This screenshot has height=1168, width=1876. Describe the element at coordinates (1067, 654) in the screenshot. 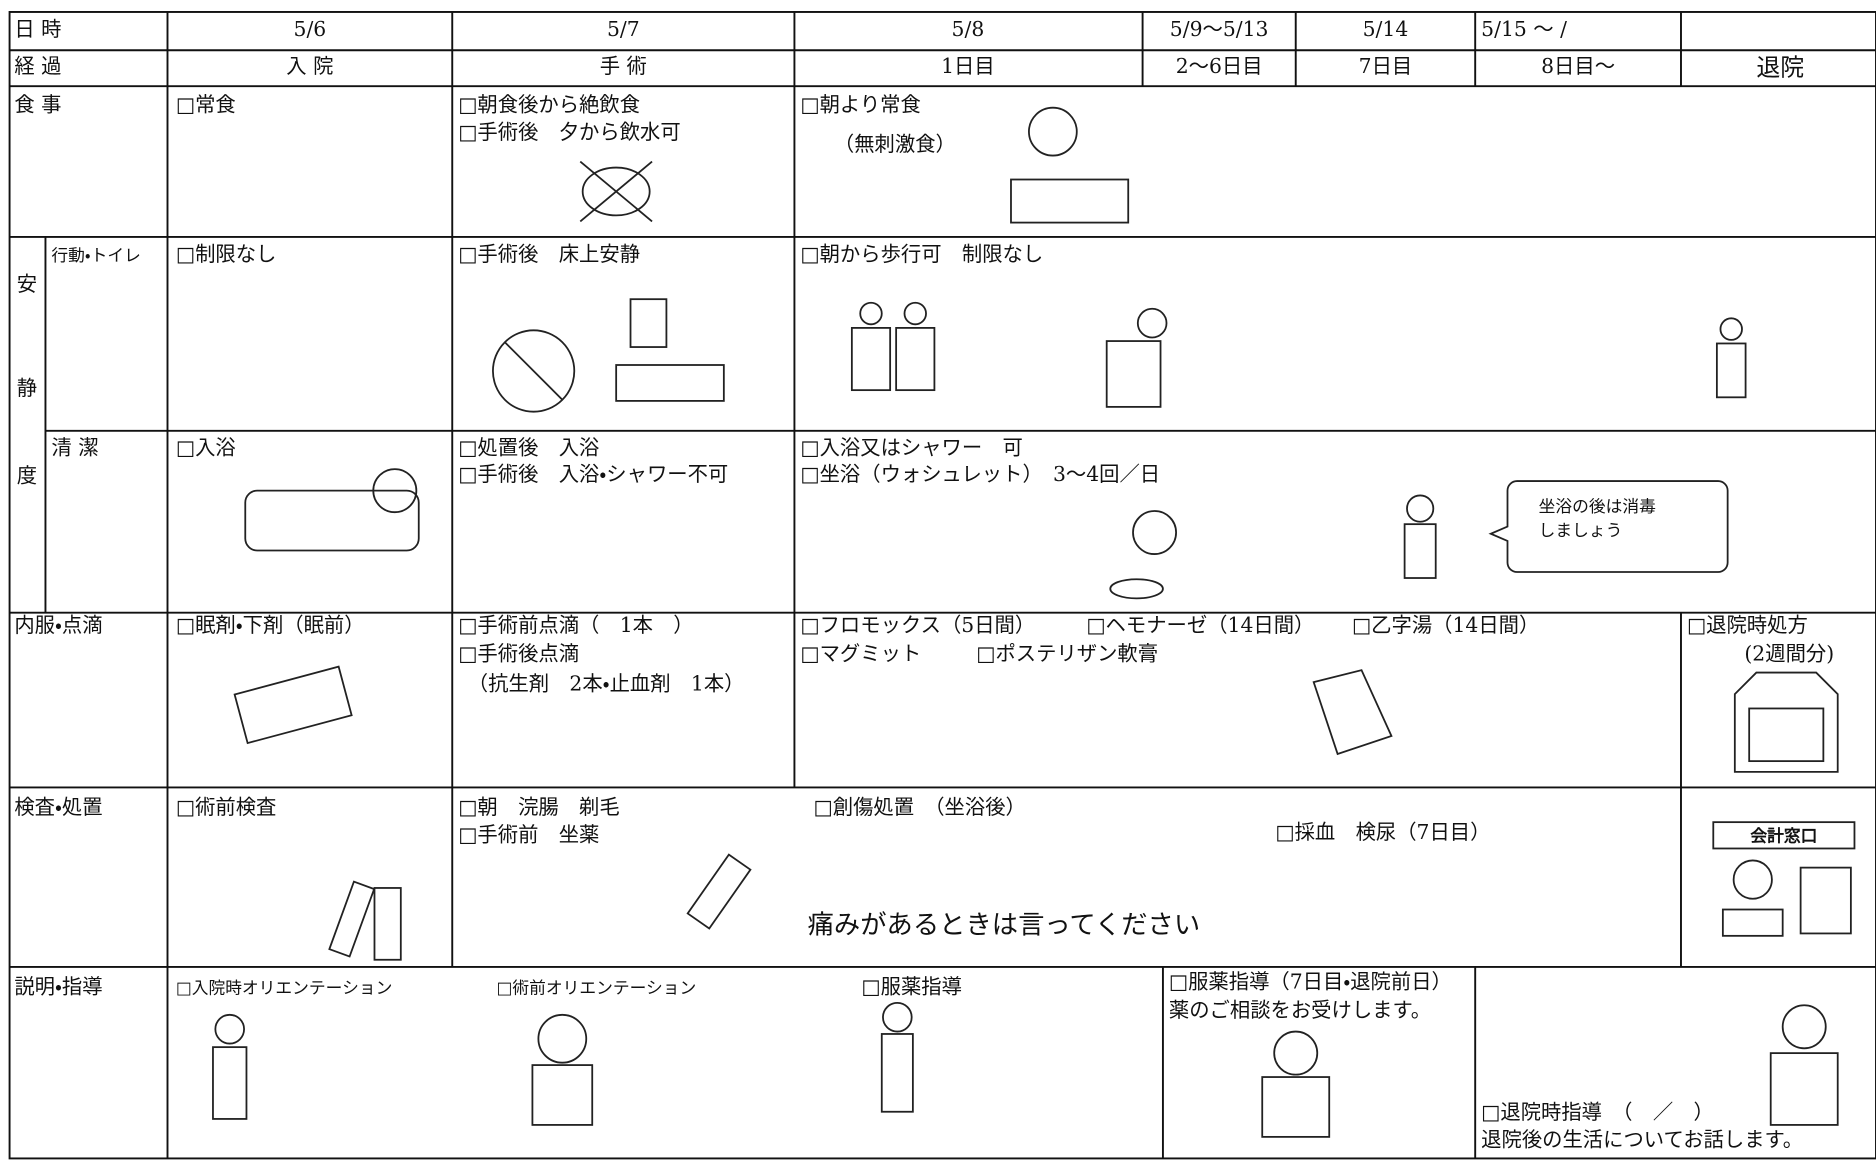

I see `cell-text: □ポステリザン軟膏` at that location.